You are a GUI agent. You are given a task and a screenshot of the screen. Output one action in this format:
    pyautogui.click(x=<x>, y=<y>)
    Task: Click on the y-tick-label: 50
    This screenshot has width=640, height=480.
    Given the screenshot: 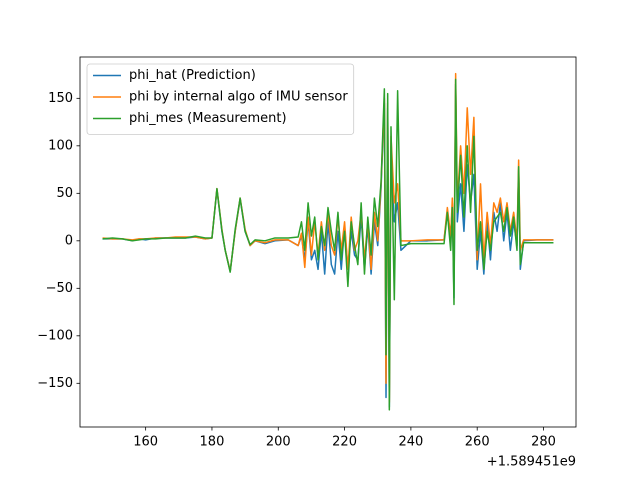 What is the action you would take?
    pyautogui.click(x=64, y=193)
    